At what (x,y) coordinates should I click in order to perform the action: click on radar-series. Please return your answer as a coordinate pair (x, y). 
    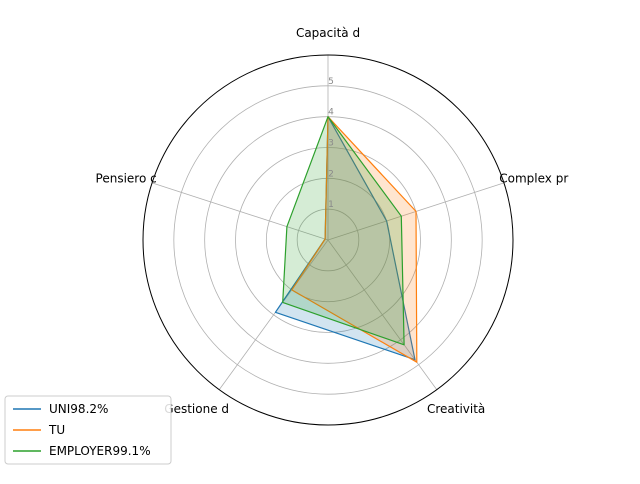
    Looking at the image, I should click on (346, 239).